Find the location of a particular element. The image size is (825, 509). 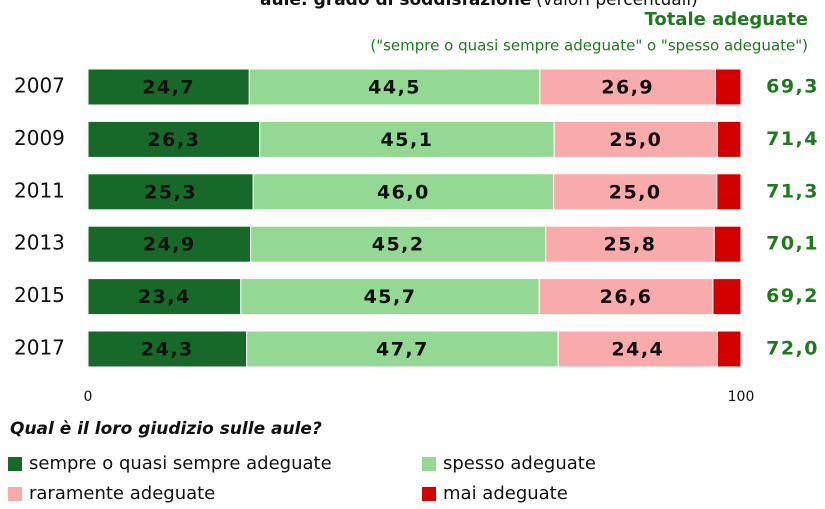

total-label: 71,4 is located at coordinates (792, 139).